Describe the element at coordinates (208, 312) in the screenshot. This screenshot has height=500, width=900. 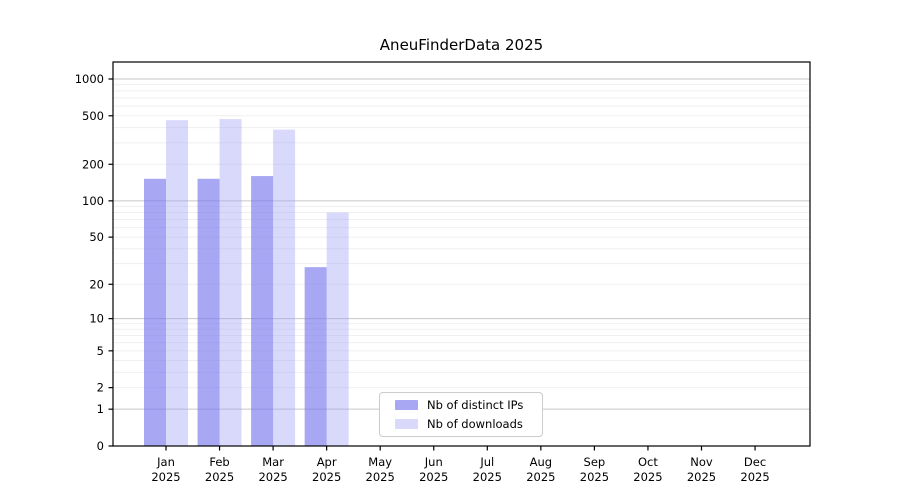
I see `bar-feb-ips` at that location.